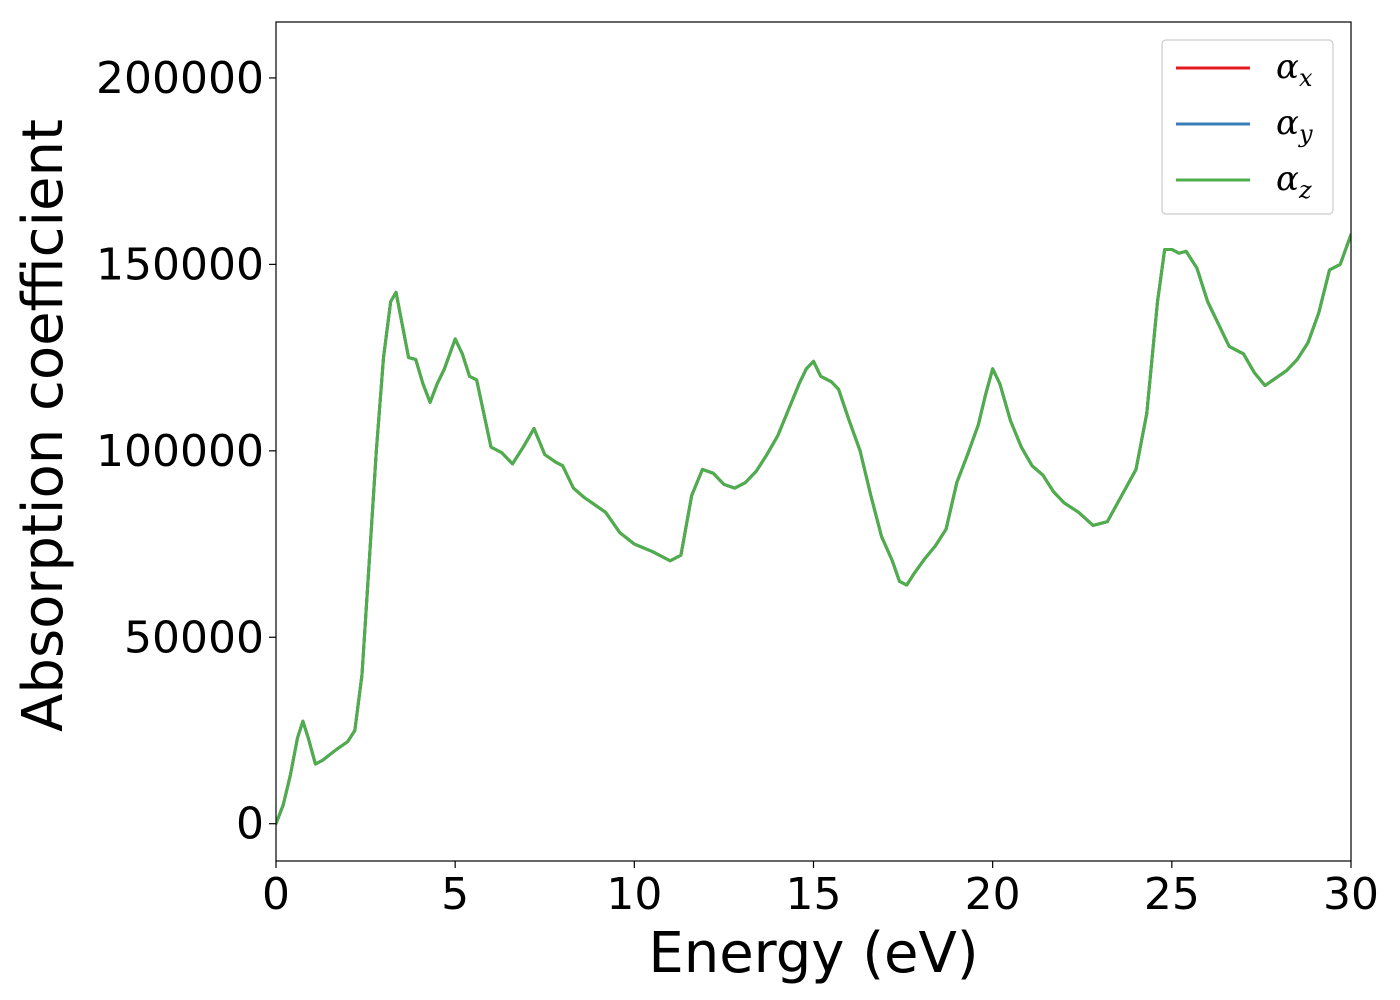 The image size is (1400, 1000). Describe the element at coordinates (180, 78) in the screenshot. I see `y-tick-label: 200000` at that location.